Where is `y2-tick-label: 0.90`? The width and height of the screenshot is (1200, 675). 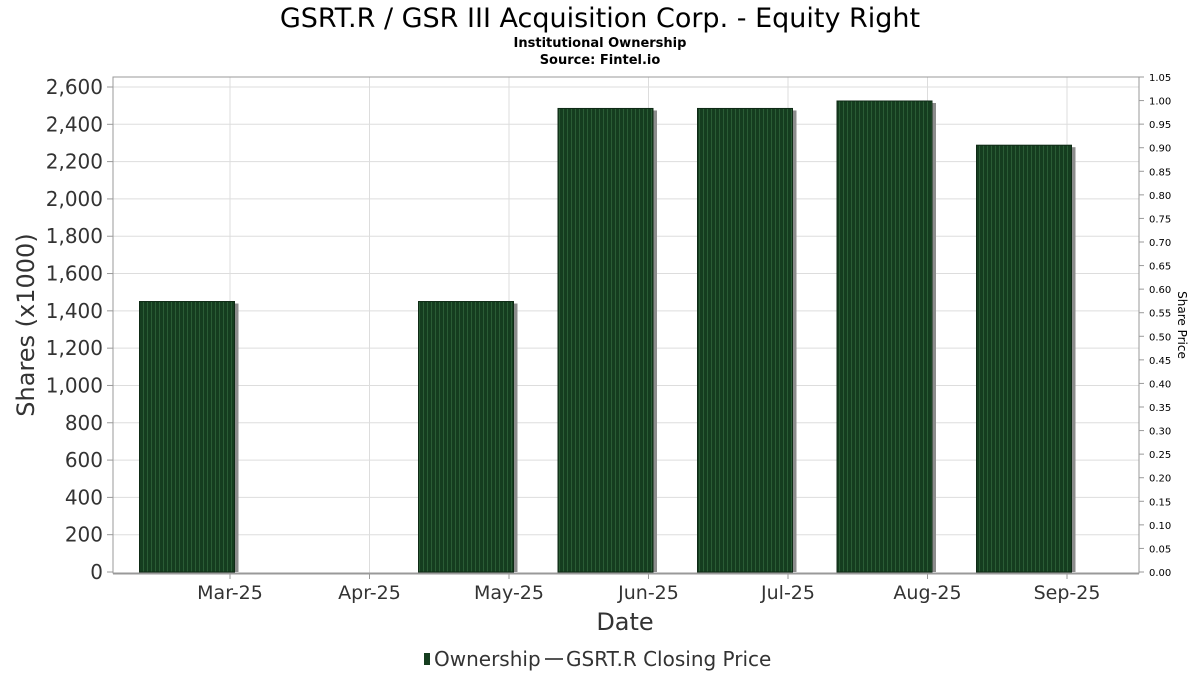
y2-tick-label: 0.90 is located at coordinates (1160, 149).